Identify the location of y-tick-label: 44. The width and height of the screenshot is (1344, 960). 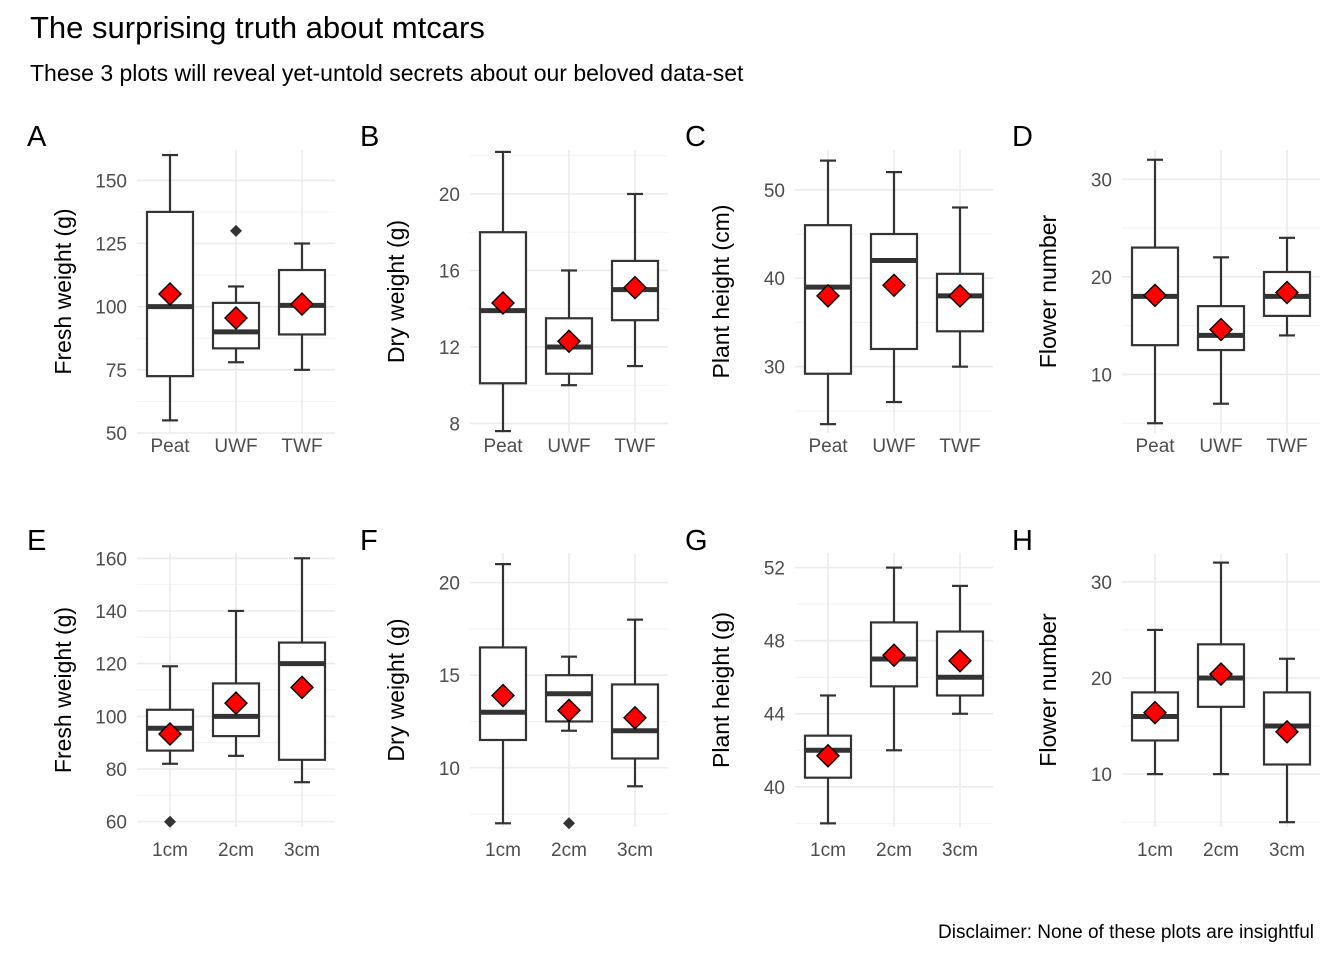
(775, 715).